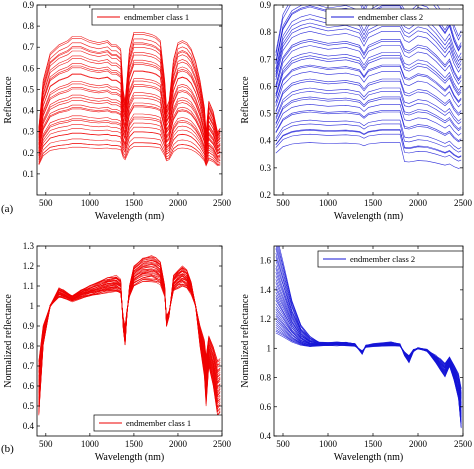  I want to click on y-tick-label: 1.6, so click(266, 261).